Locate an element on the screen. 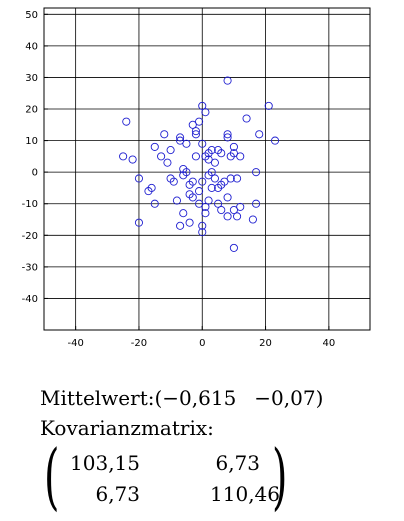  matrix-cell-2-1: 6,73 is located at coordinates (117, 494).